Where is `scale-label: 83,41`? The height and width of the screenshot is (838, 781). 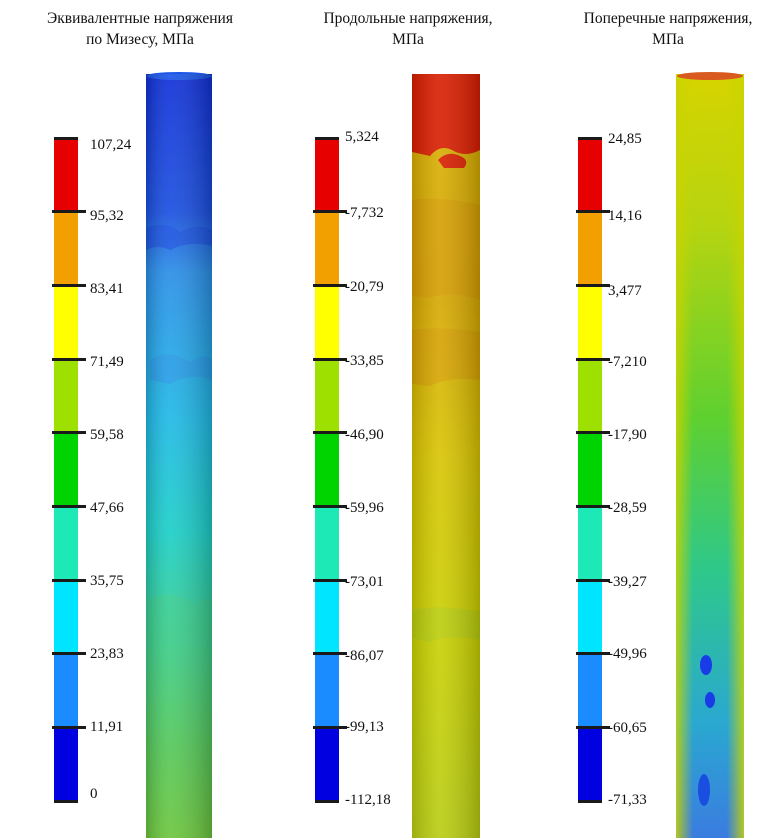
scale-label: 83,41 is located at coordinates (107, 289).